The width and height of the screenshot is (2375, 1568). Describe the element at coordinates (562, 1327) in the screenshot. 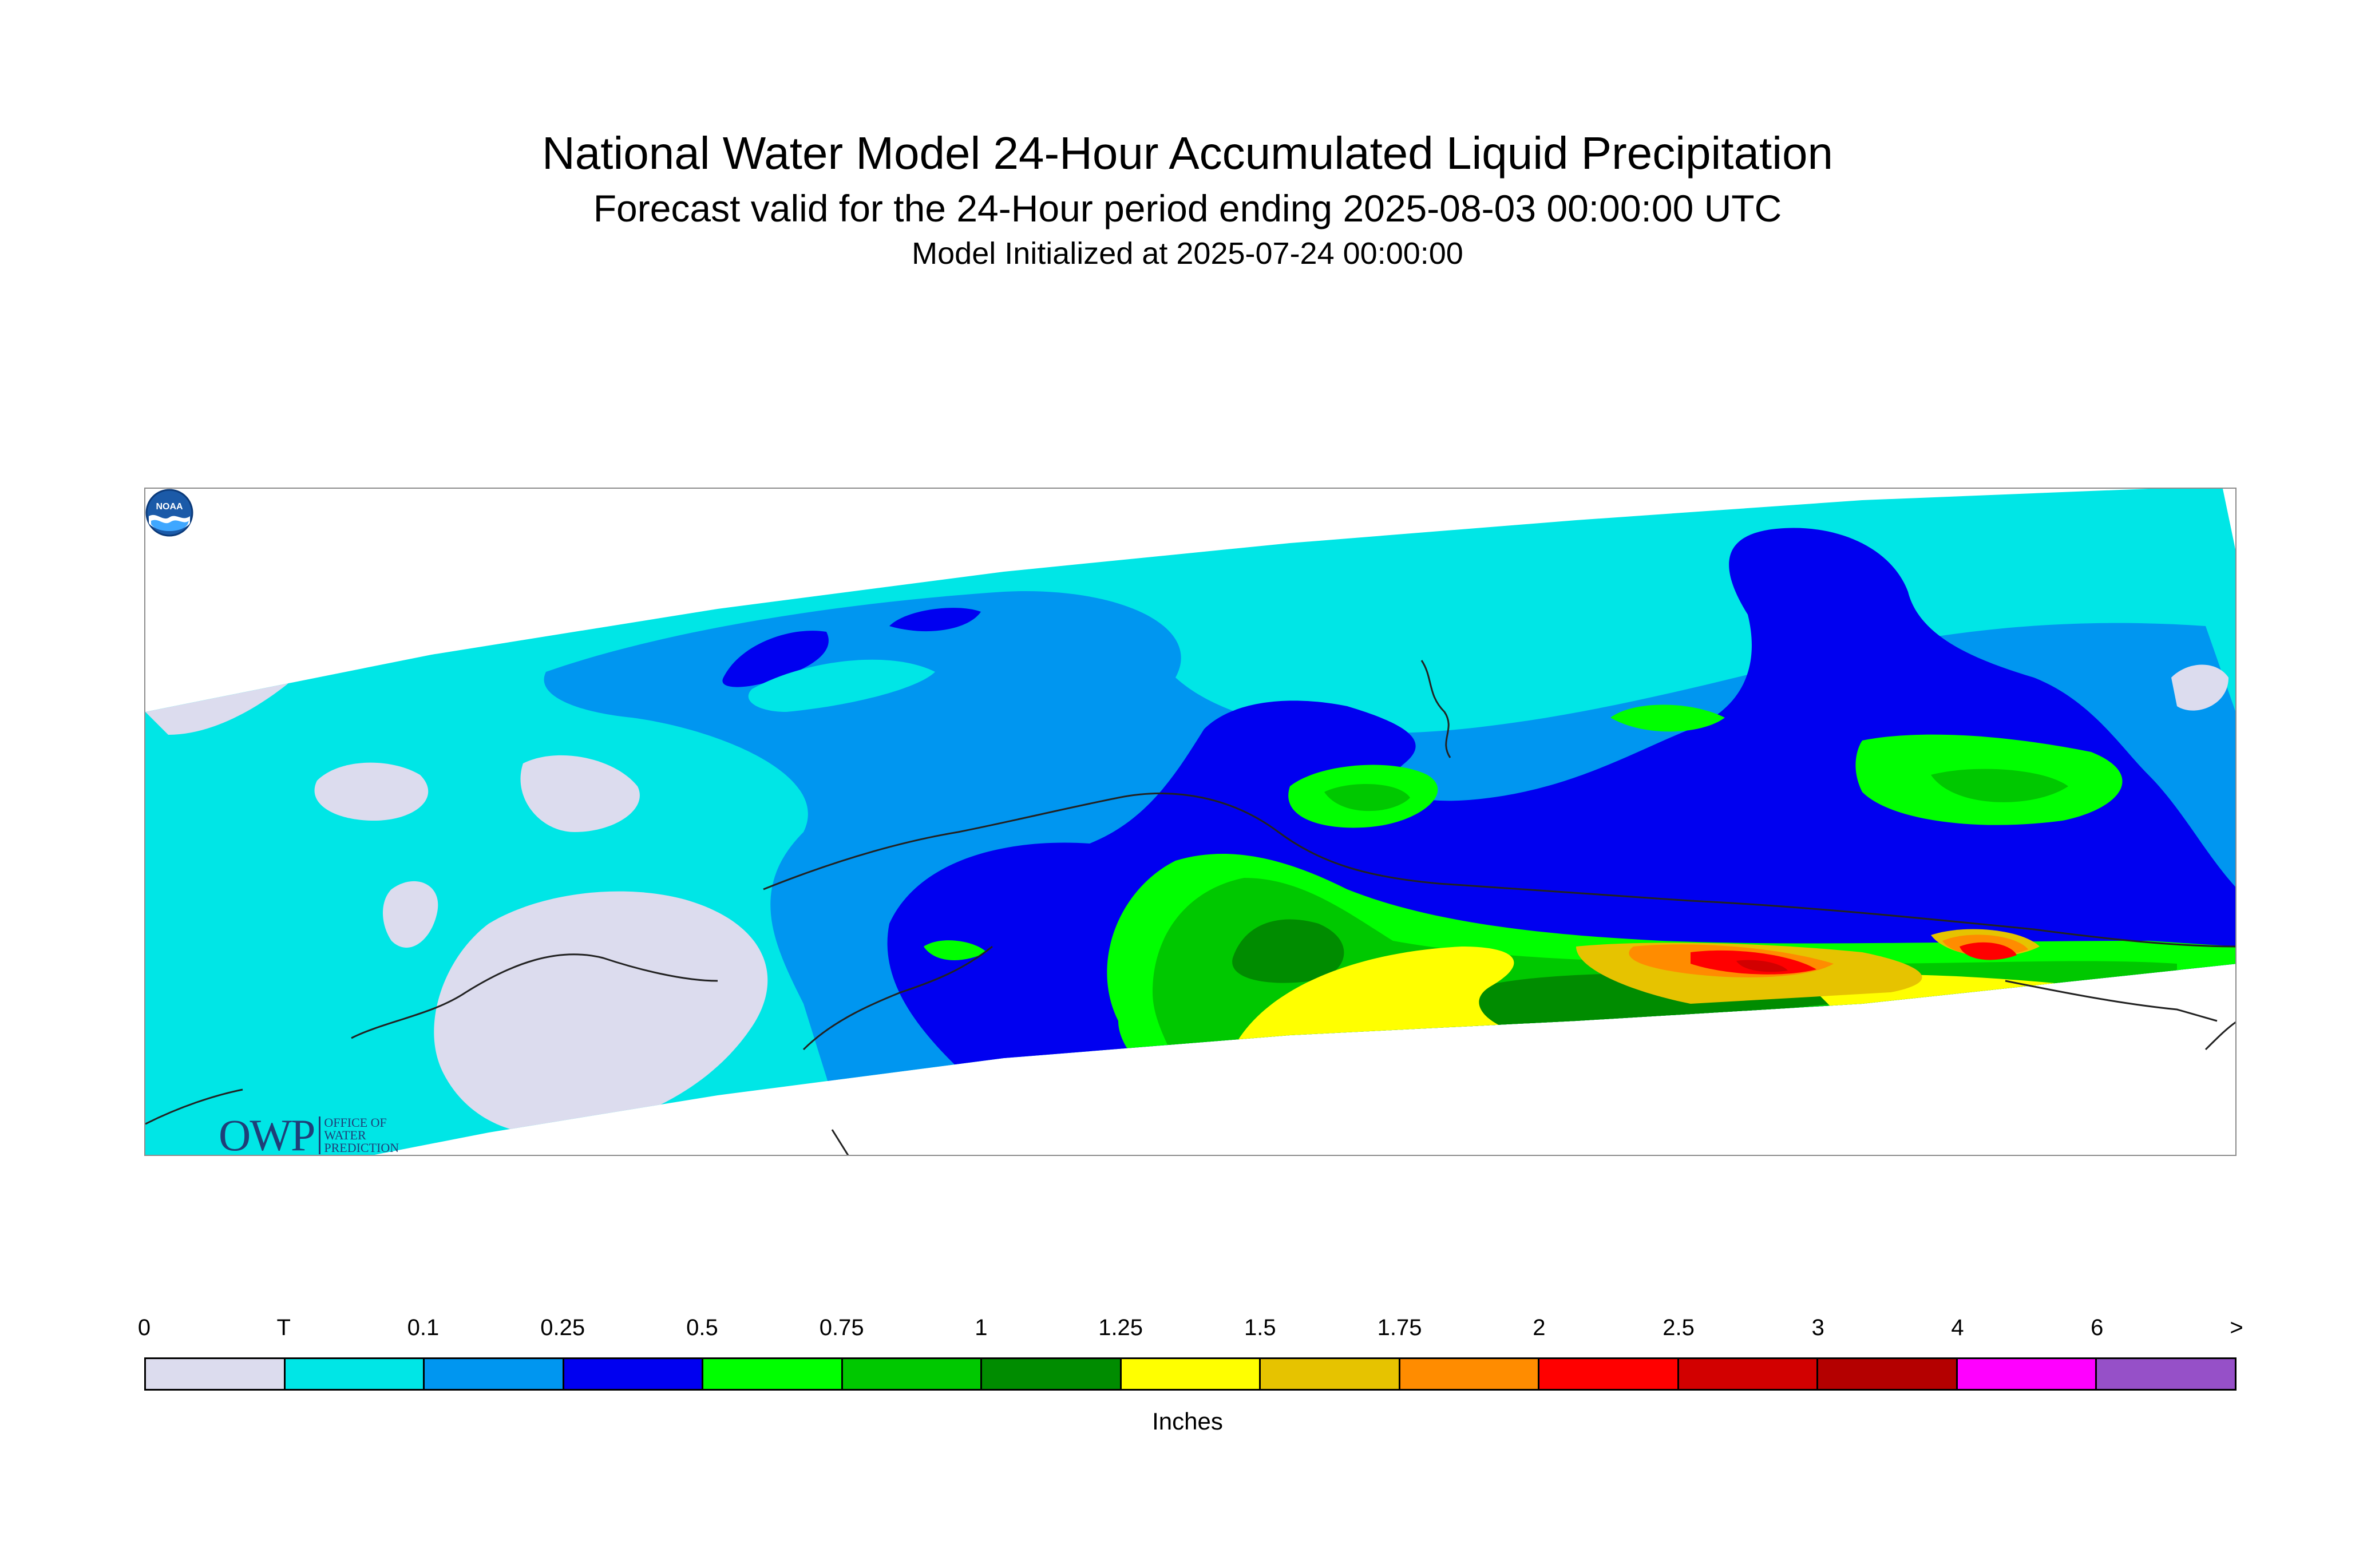

I see `legend-tick-label: 0.25` at that location.